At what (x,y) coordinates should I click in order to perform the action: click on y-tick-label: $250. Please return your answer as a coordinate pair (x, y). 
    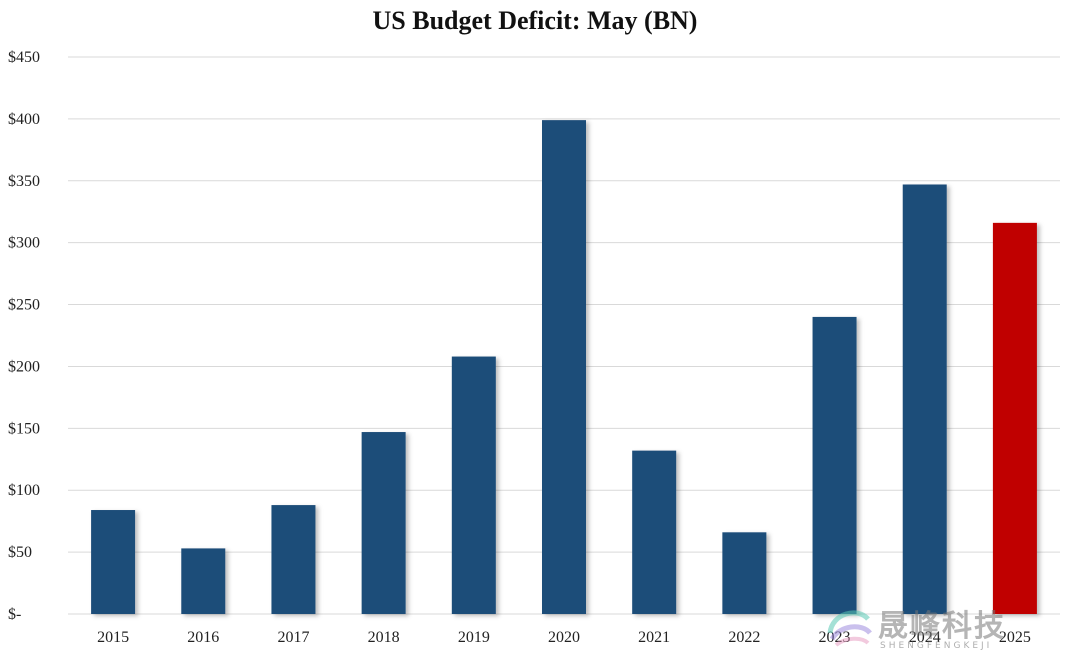
    Looking at the image, I should click on (24, 305).